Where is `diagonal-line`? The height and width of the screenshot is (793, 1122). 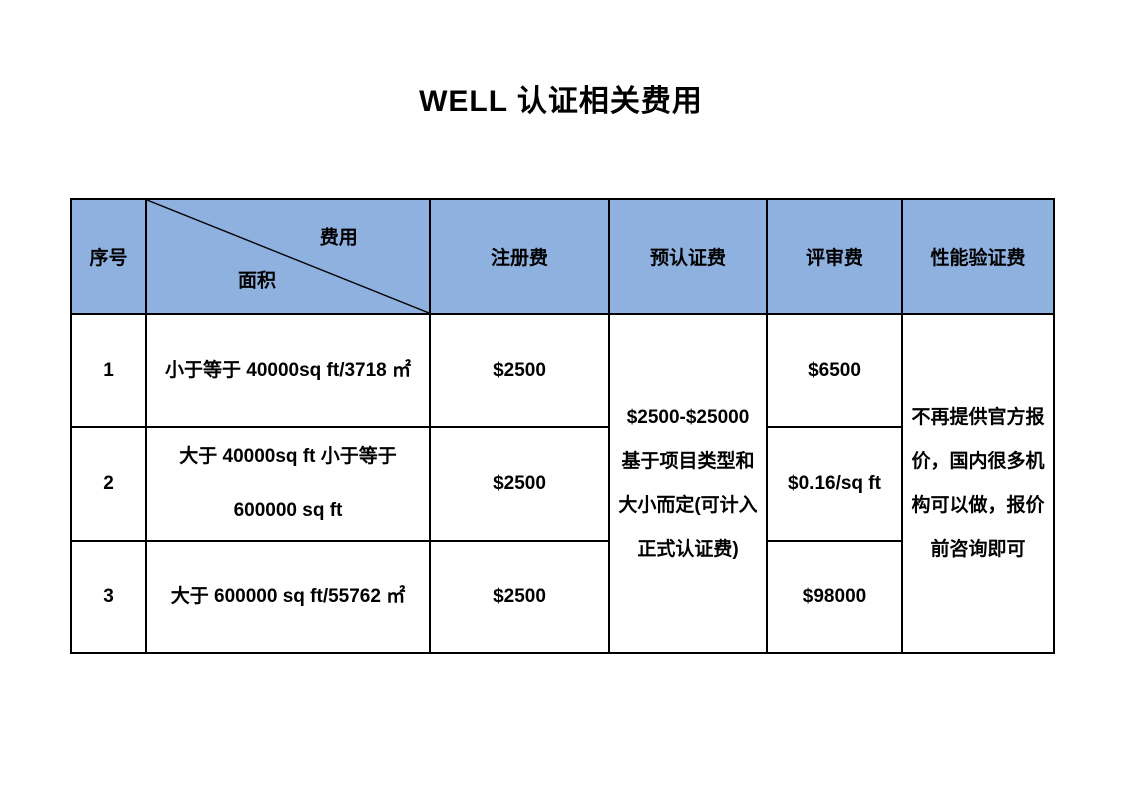 diagonal-line is located at coordinates (288, 256).